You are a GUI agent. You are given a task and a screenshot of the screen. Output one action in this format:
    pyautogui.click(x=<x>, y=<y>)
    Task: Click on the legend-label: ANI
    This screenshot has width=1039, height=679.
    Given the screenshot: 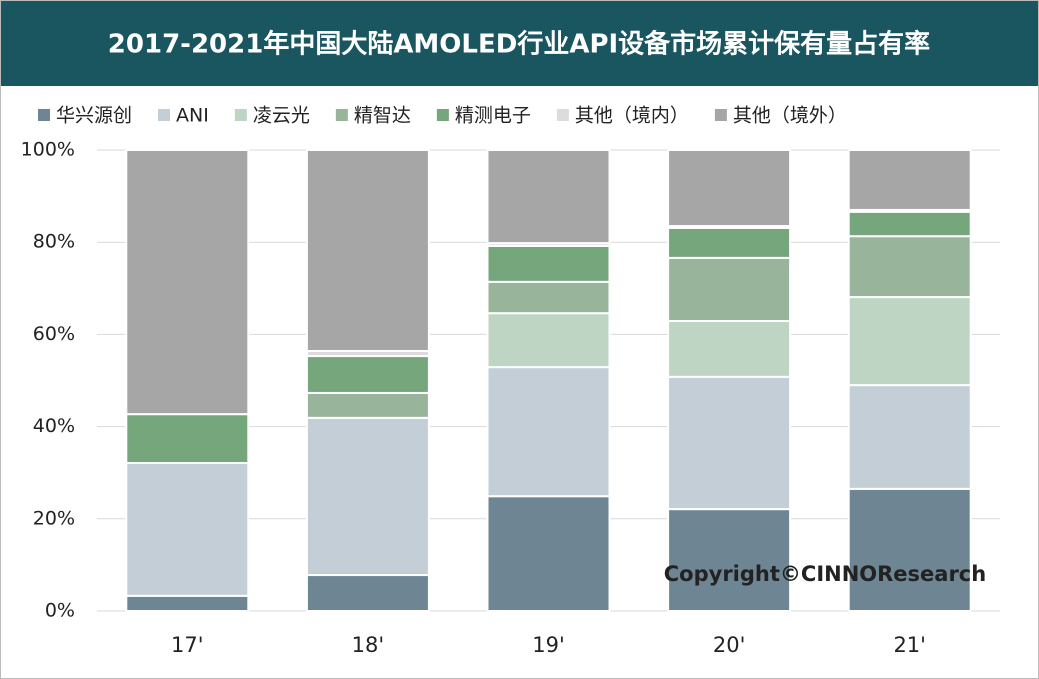 What is the action you would take?
    pyautogui.click(x=192, y=116)
    